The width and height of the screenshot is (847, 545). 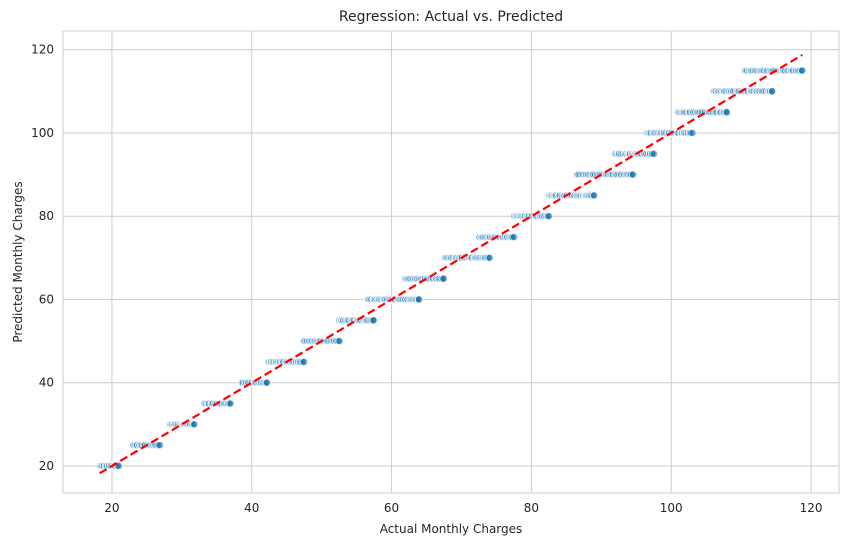 I want to click on x-tick-label: 60, so click(x=391, y=508).